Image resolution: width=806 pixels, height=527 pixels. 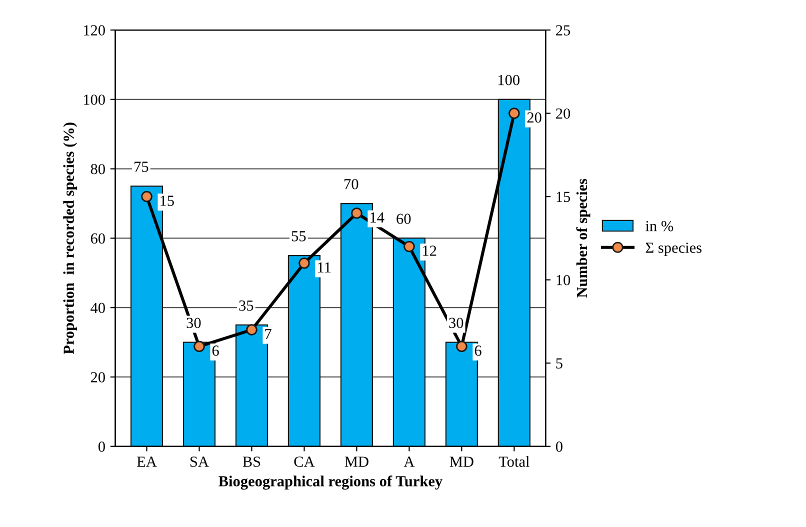 I want to click on data-label: 100, so click(x=509, y=80).